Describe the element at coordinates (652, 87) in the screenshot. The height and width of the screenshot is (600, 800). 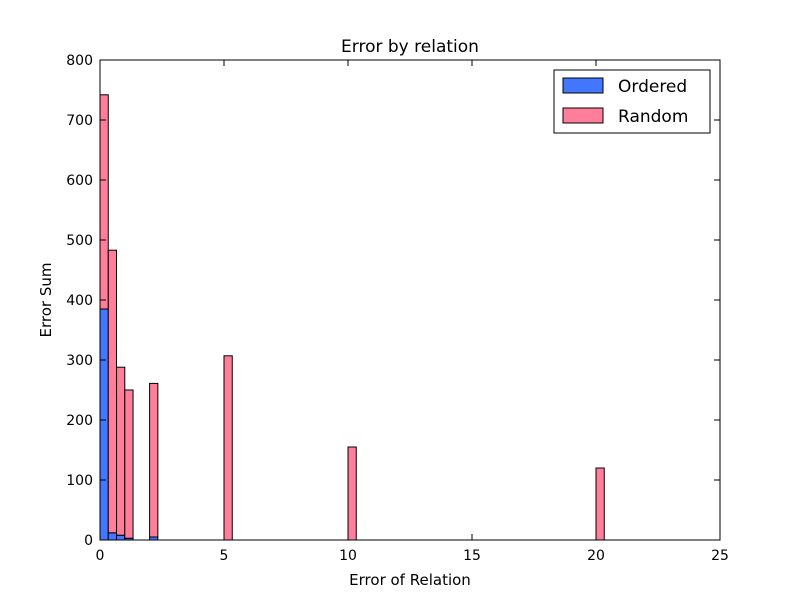
I see `legend-label-ordered: Ordered` at that location.